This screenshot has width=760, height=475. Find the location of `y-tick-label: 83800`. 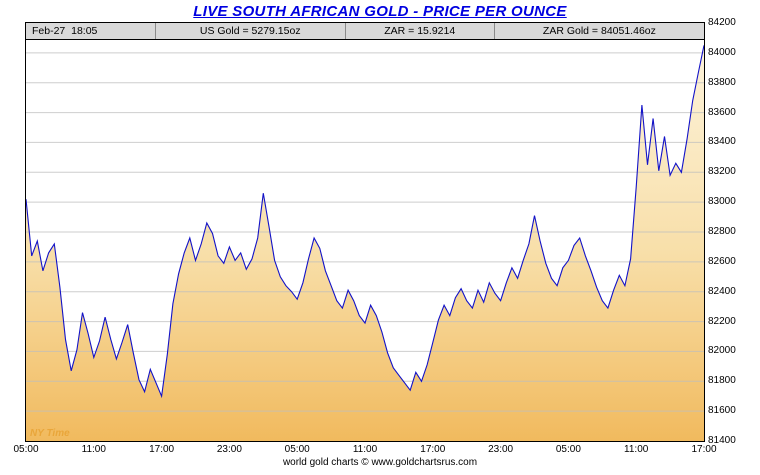

y-tick-label: 83800 is located at coordinates (722, 82).